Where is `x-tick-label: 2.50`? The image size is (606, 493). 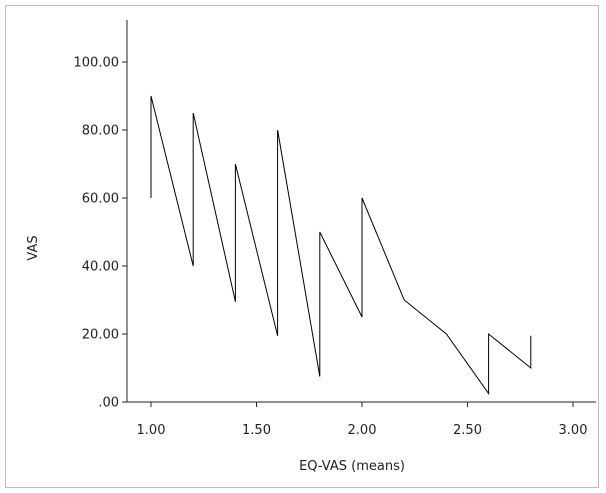
x-tick-label: 2.50 is located at coordinates (467, 430).